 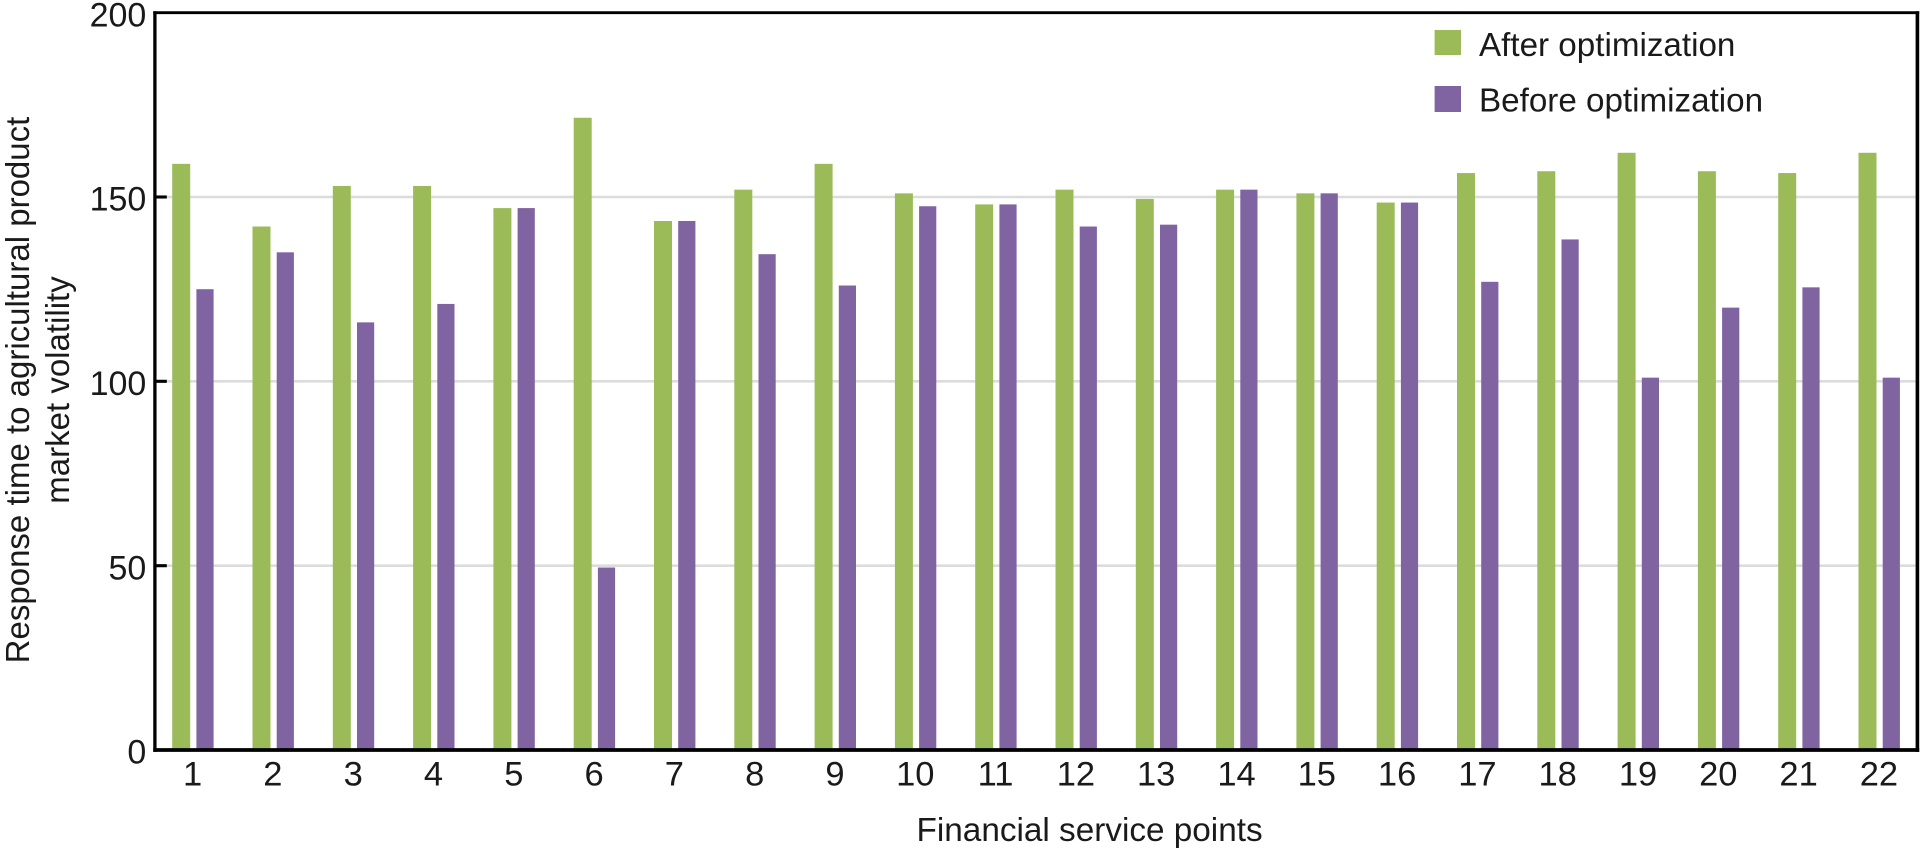 What do you see at coordinates (1607, 45) in the screenshot?
I see `svg-text: After optimization` at bounding box center [1607, 45].